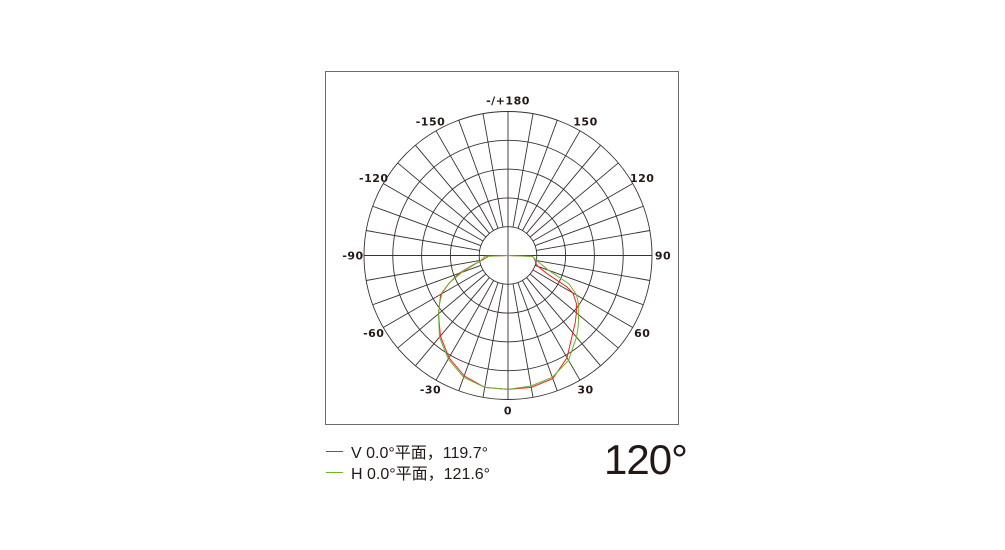 This screenshot has height=550, width=1005. Describe the element at coordinates (421, 474) in the screenshot. I see `legend-label: H 0.0°平面，121.6°` at that location.